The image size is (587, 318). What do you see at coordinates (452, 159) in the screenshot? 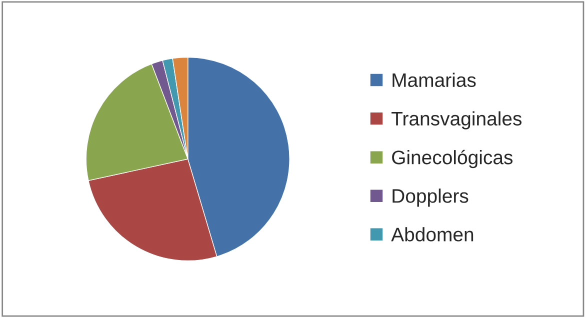
I see `legend-label: Ginecológicas` at bounding box center [452, 159].